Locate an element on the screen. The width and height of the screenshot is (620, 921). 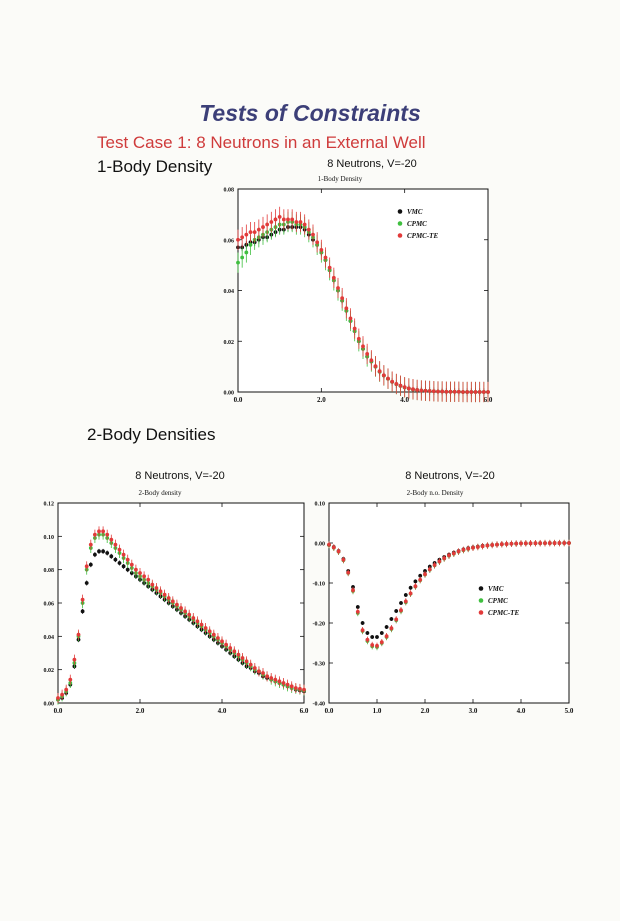
chart2-title: 8 Neutrons, V=-20 is located at coordinates (180, 476).